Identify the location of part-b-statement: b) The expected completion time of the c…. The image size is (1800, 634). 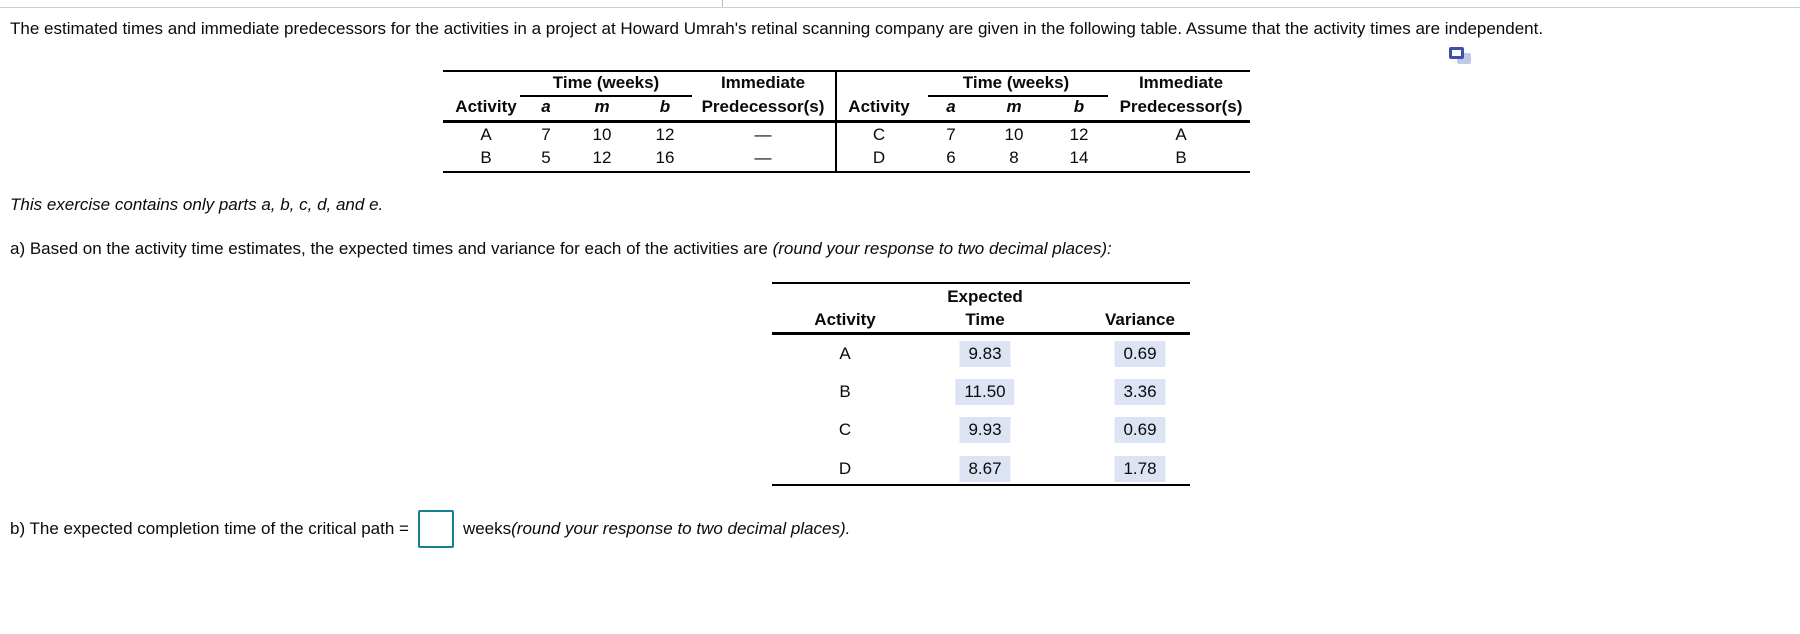
(430, 529).